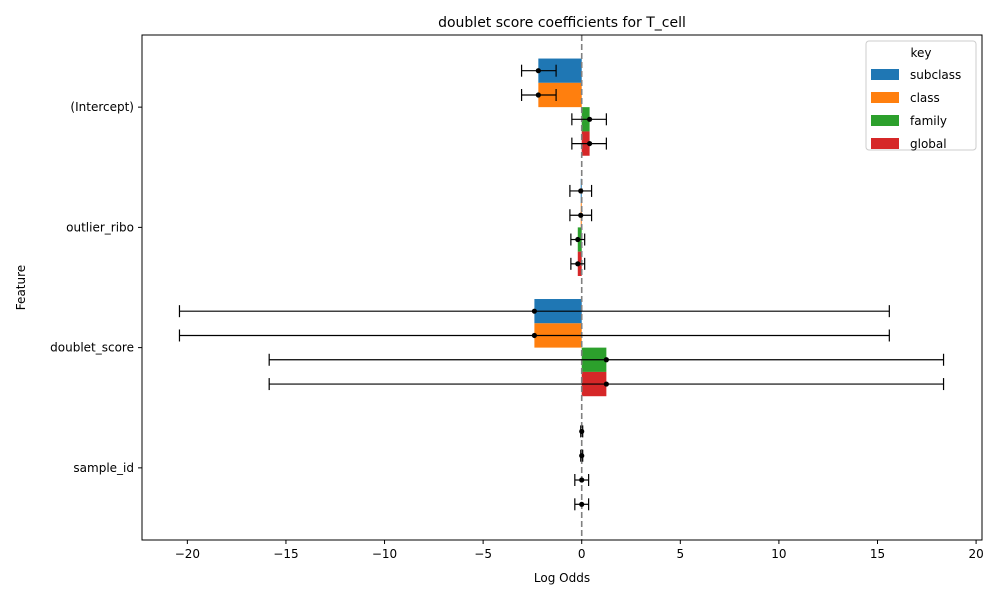 The width and height of the screenshot is (1000, 600). I want to click on x-tick-label: 0, so click(582, 554).